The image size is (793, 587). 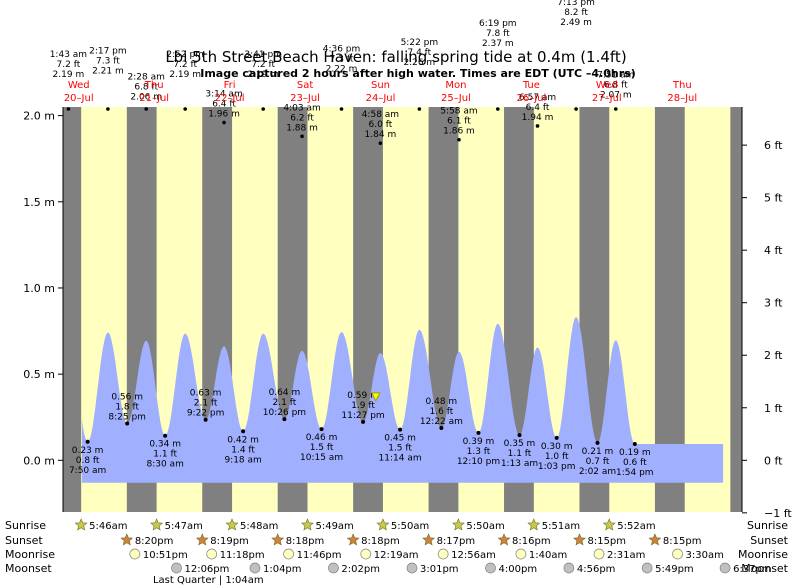 I want to click on day-date: 27–Jul, so click(x=607, y=98).